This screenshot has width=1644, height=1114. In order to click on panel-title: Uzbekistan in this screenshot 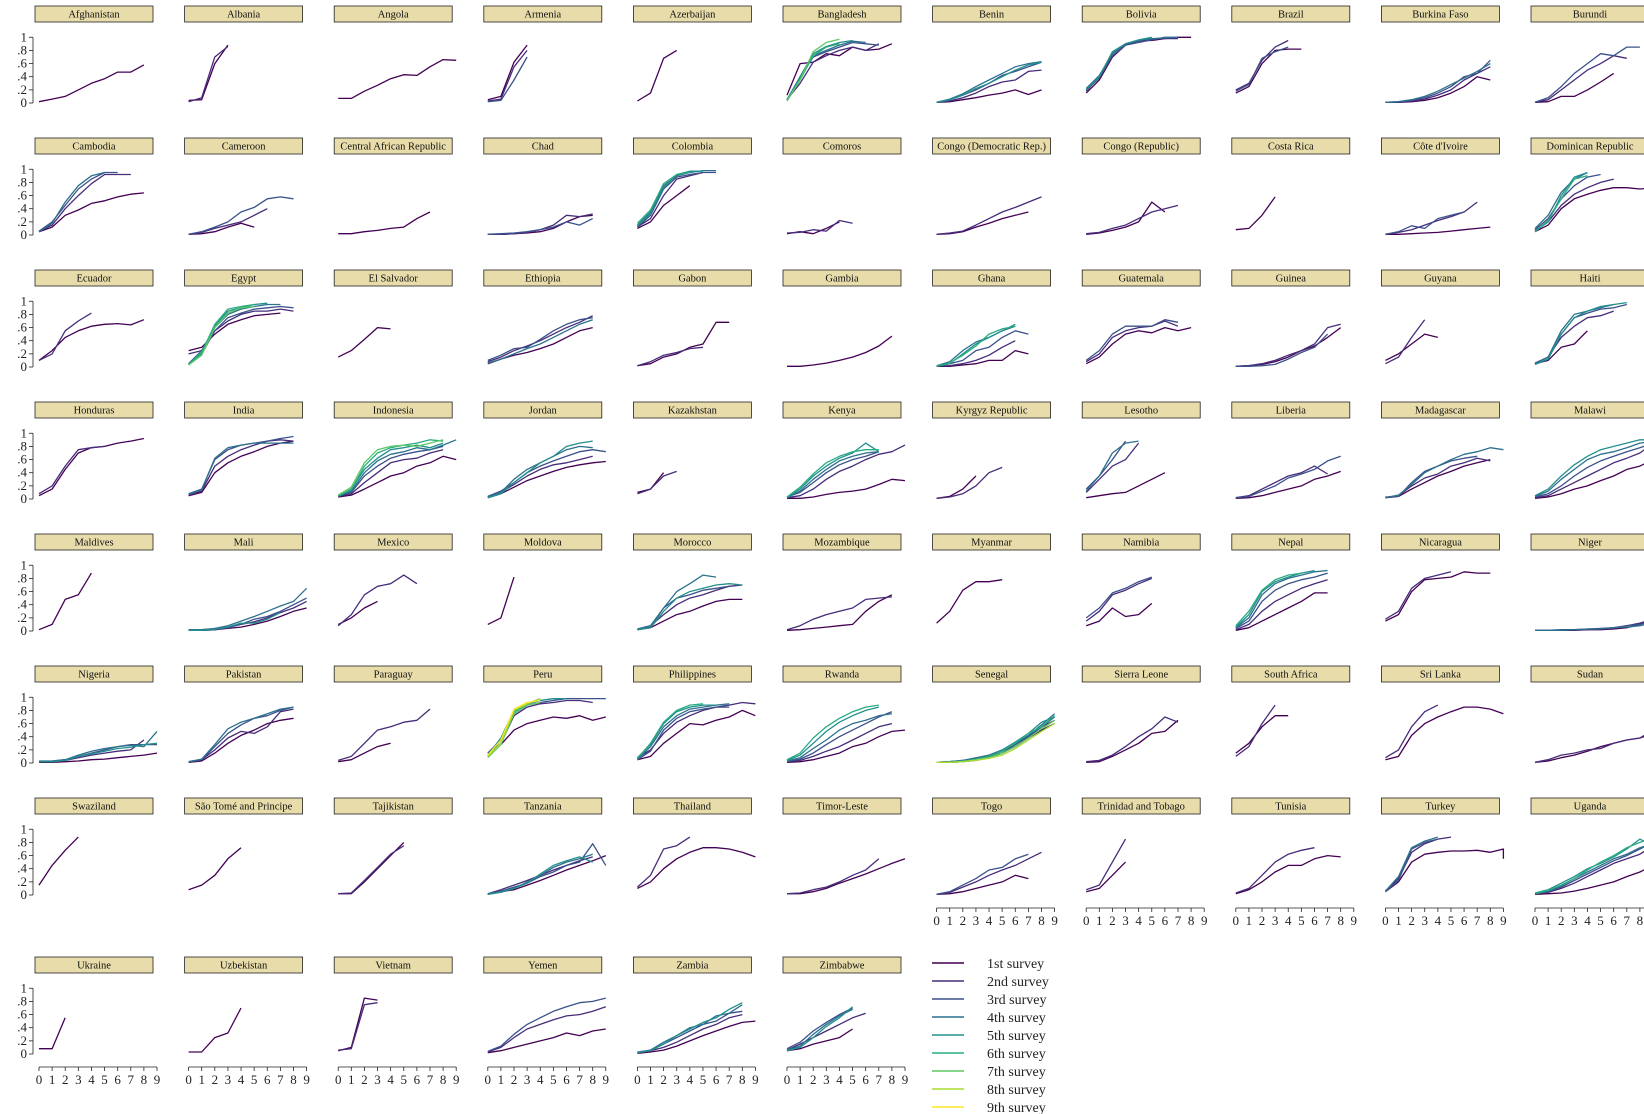, I will do `click(244, 966)`.